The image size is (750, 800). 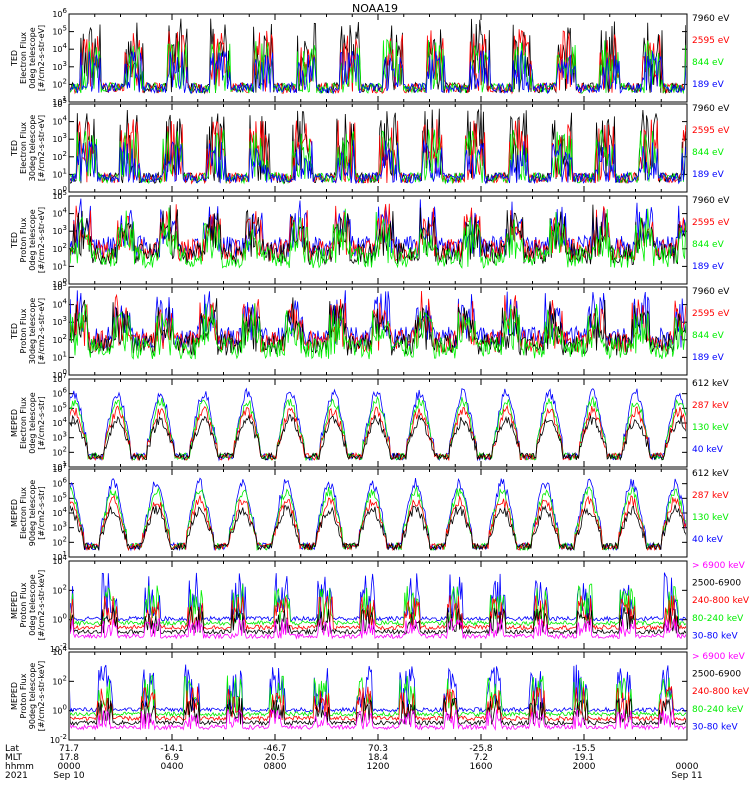 What do you see at coordinates (59, 378) in the screenshot?
I see `y-tick-label: 10⁷` at bounding box center [59, 378].